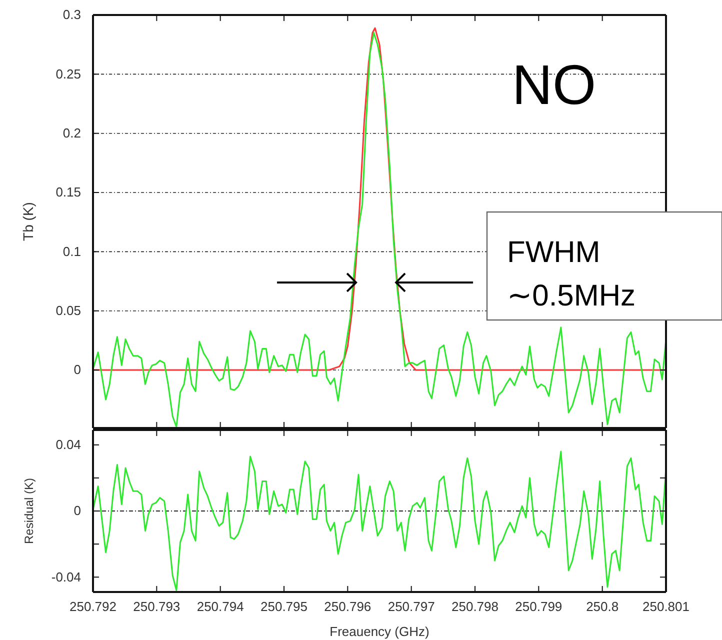 The height and width of the screenshot is (640, 722). What do you see at coordinates (602, 606) in the screenshot?
I see `x-tick-label: 250.8` at bounding box center [602, 606].